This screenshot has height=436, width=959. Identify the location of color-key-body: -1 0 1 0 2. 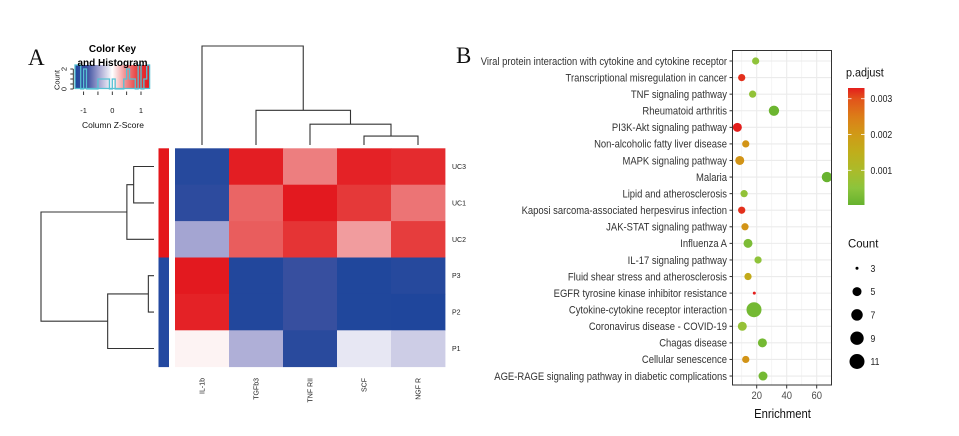
(105, 89).